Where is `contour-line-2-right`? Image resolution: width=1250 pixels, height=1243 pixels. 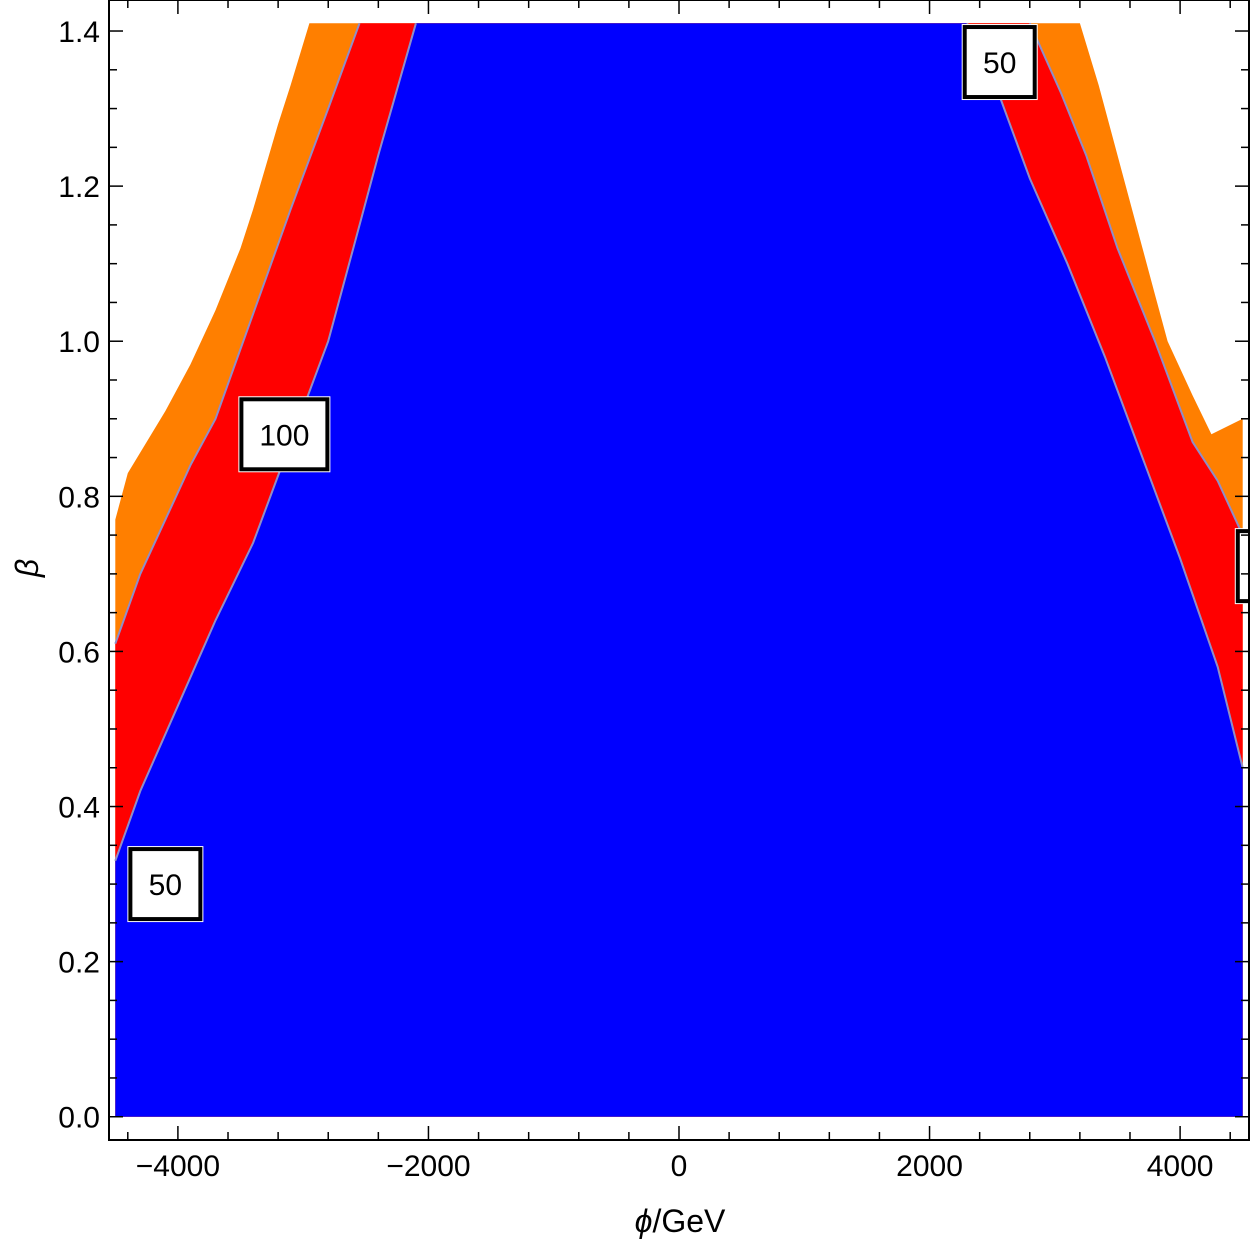
contour-line-2-right is located at coordinates (1105, 395).